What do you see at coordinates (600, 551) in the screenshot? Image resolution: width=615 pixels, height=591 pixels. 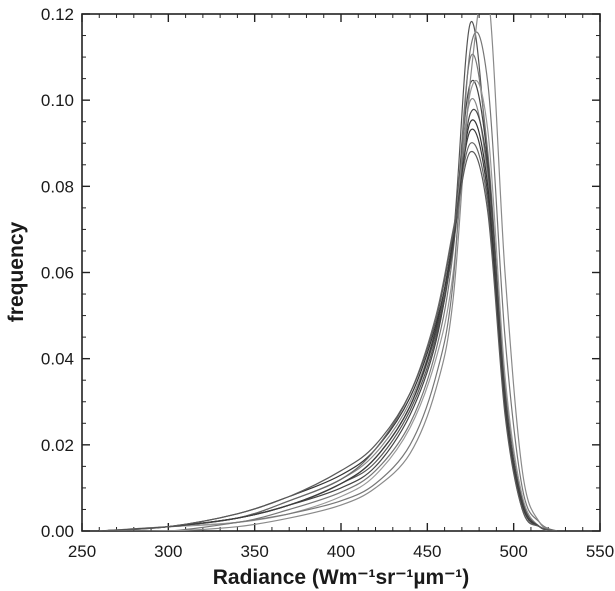 I see `x-tick-label: 550` at bounding box center [600, 551].